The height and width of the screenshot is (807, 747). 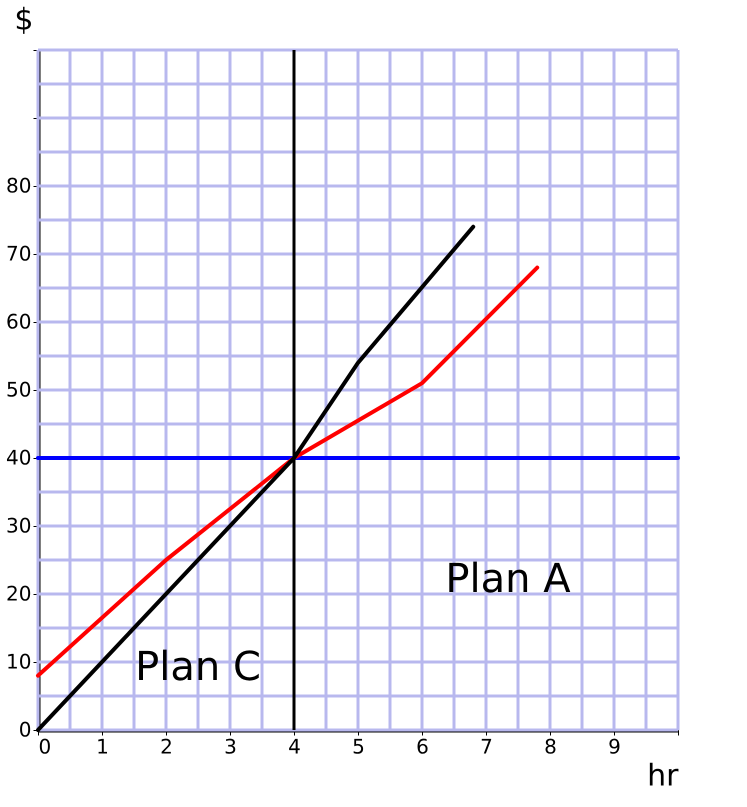 What do you see at coordinates (24, 20) in the screenshot?
I see `y-axis-title: $` at bounding box center [24, 20].